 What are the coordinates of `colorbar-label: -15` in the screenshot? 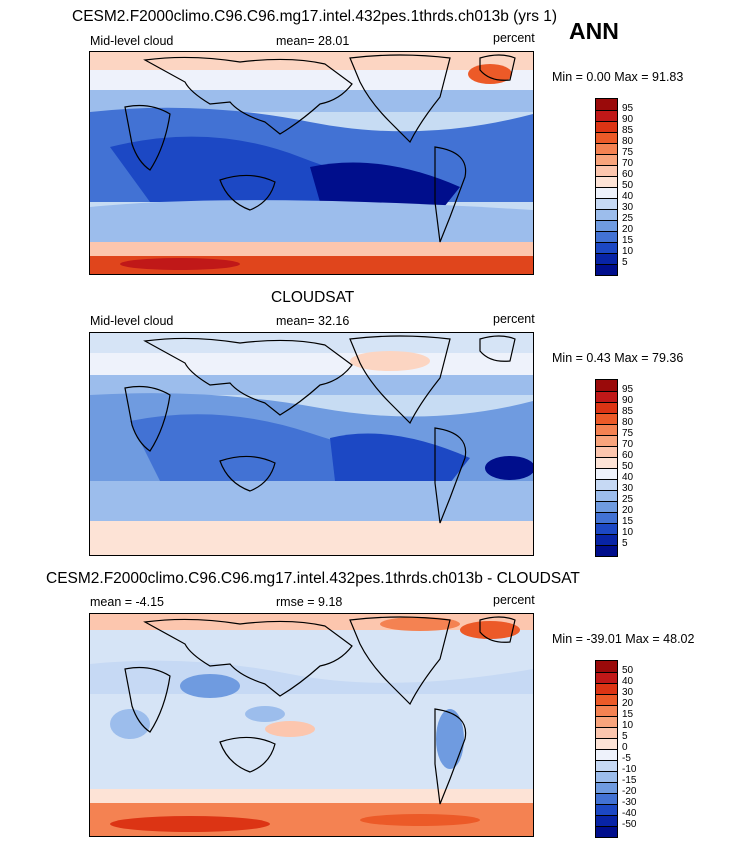 It's located at (629, 780).